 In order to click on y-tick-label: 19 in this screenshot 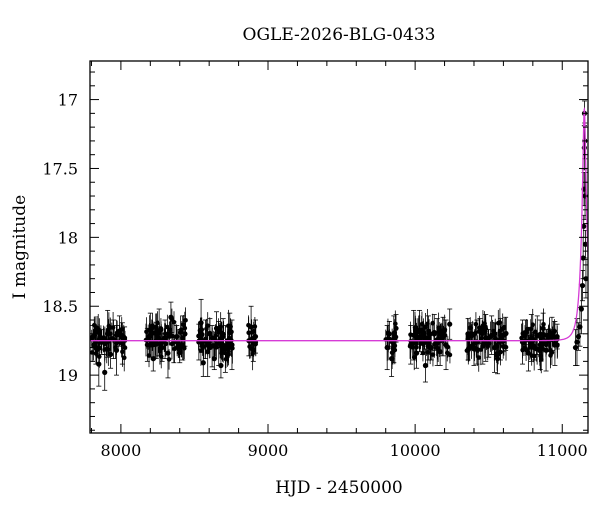, I will do `click(68, 375)`.